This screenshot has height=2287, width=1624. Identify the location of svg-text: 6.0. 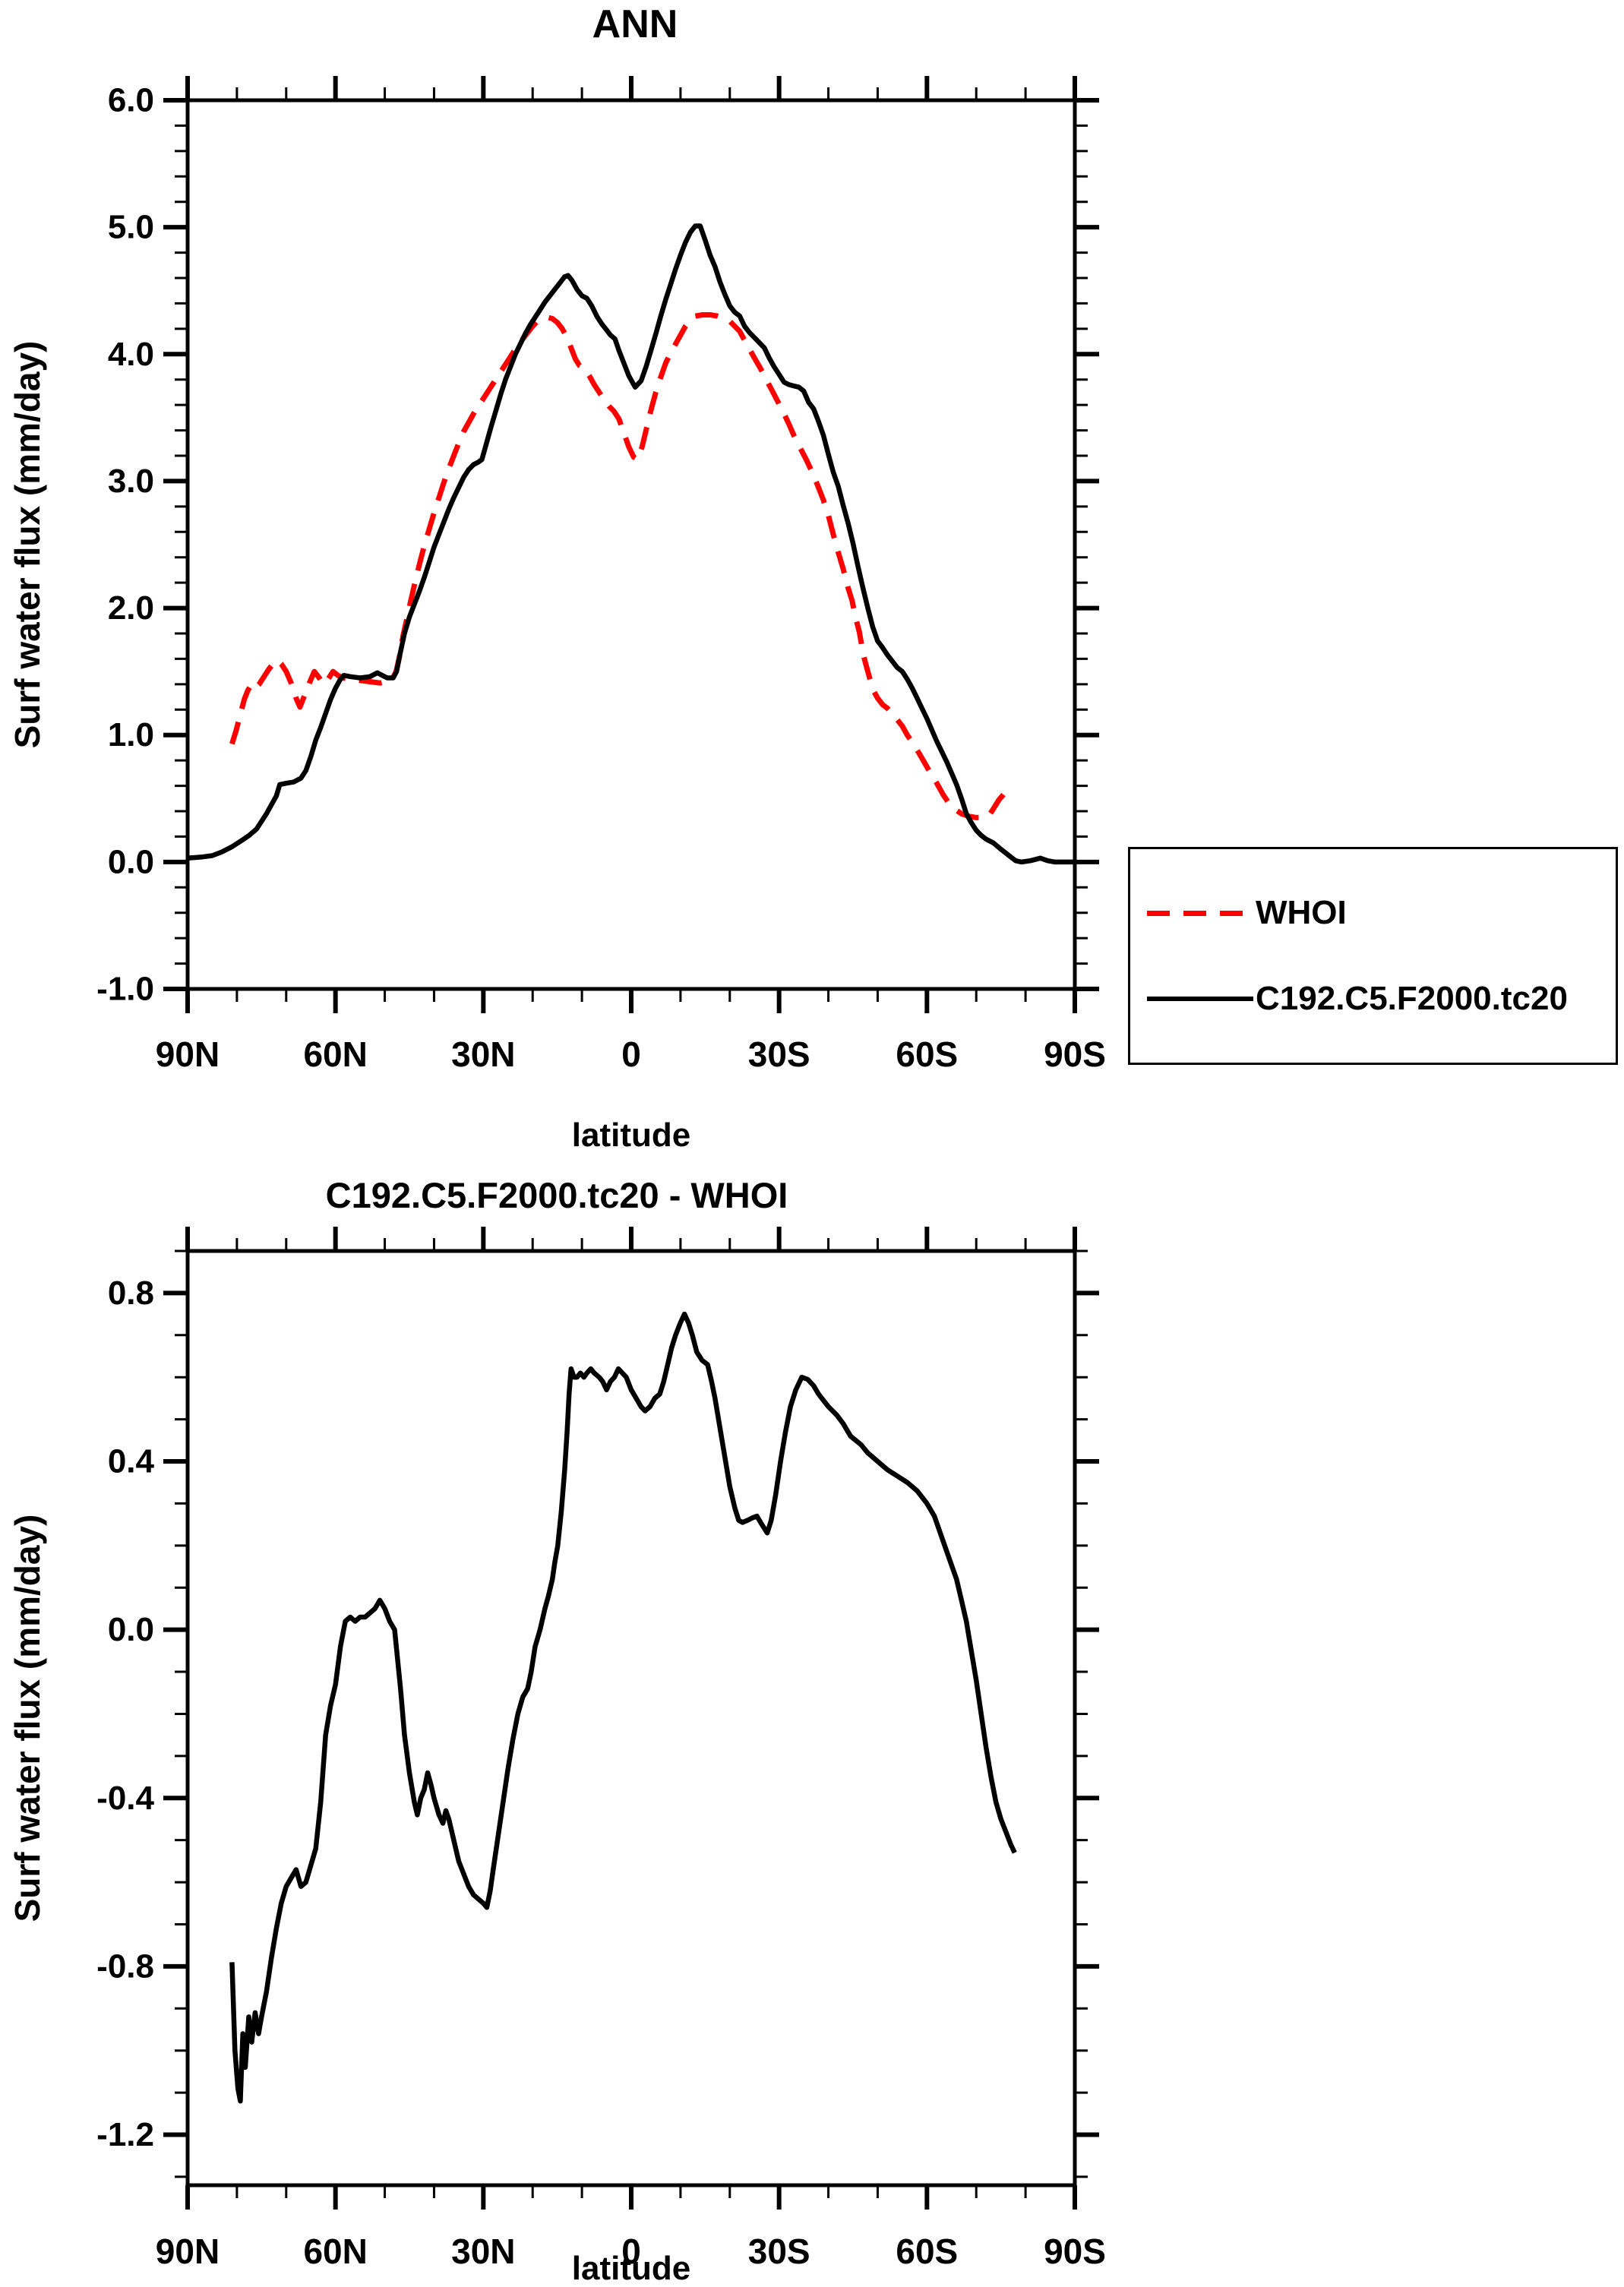
(131, 100).